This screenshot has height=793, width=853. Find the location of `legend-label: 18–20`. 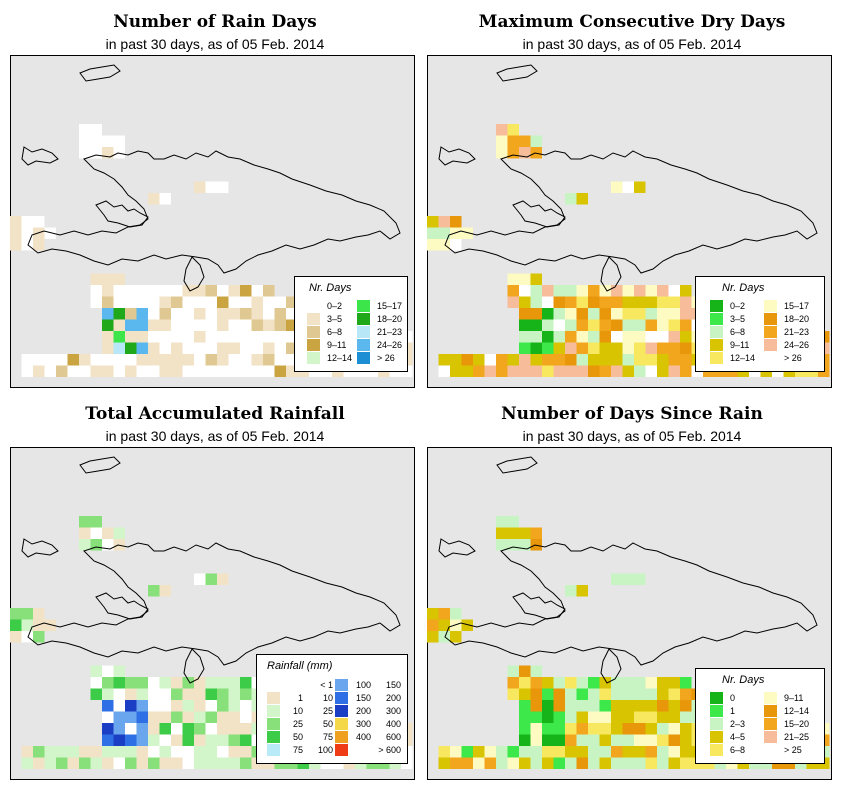

legend-label: 18–20 is located at coordinates (390, 319).